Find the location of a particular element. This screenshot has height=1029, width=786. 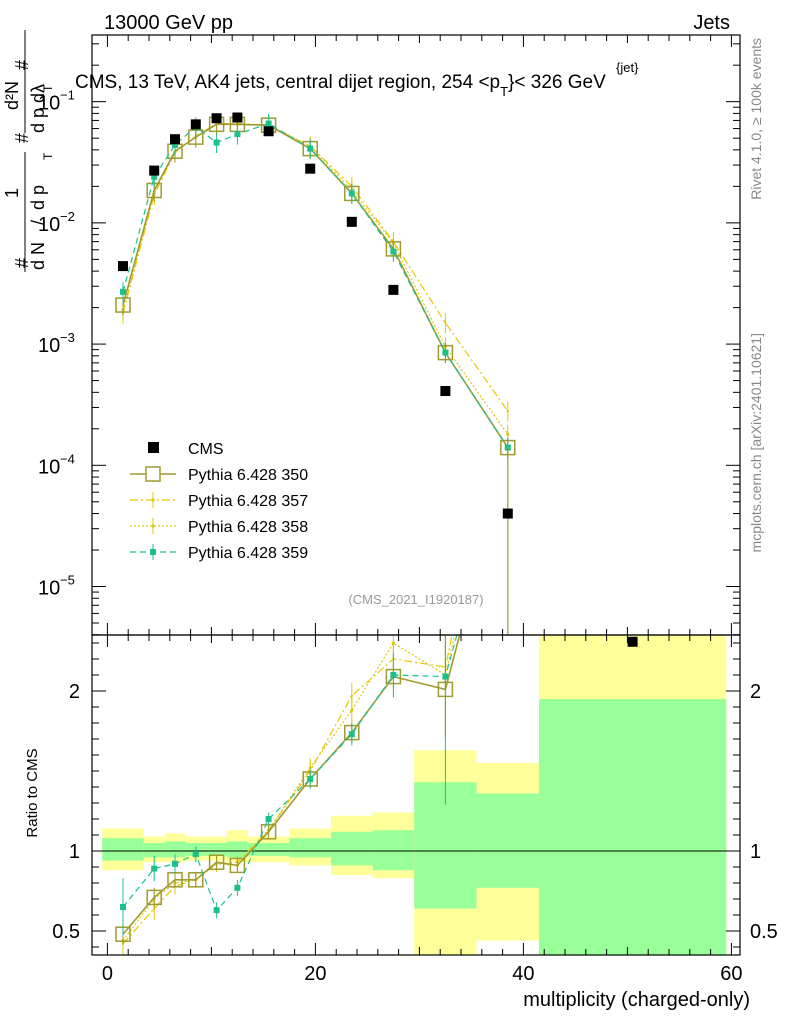

header-left: 13000 GeV pp is located at coordinates (168, 23).